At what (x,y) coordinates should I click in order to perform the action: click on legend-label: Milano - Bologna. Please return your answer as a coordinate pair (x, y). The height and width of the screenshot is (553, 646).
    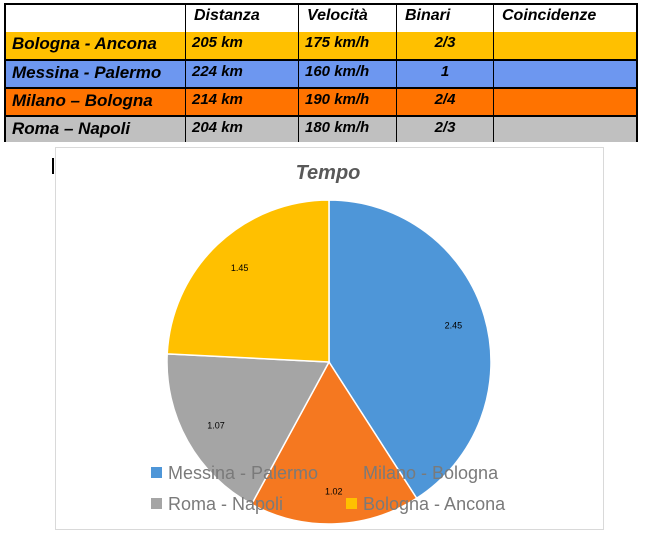
    Looking at the image, I should click on (431, 473).